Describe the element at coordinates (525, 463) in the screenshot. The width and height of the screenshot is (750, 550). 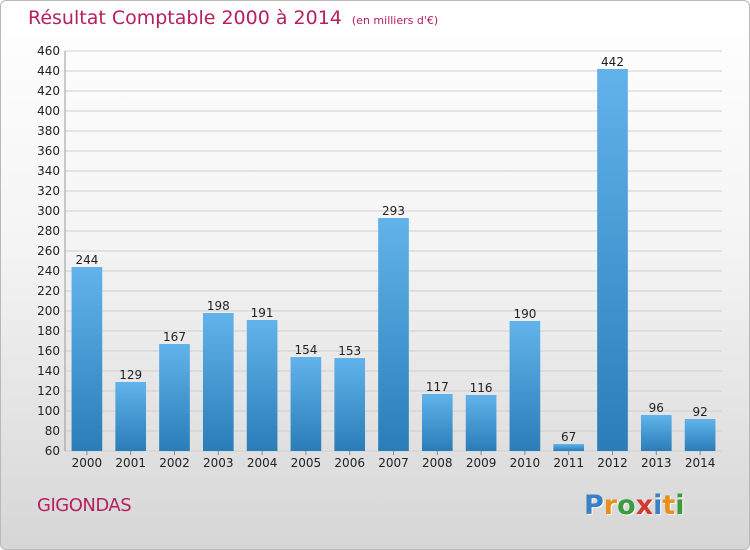
I see `x-tick-label: 2010` at that location.